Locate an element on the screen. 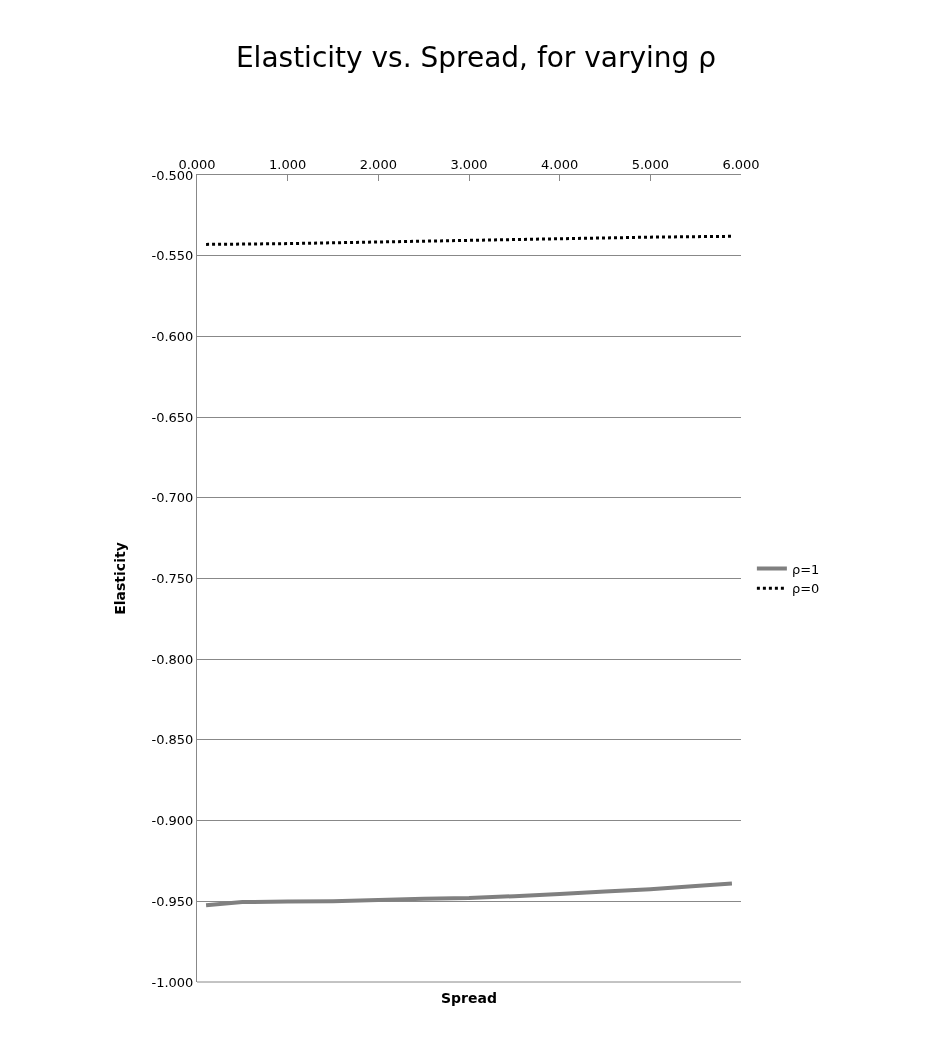 The width and height of the screenshot is (952, 1048). y-tick-label: -0.850 is located at coordinates (172, 740).